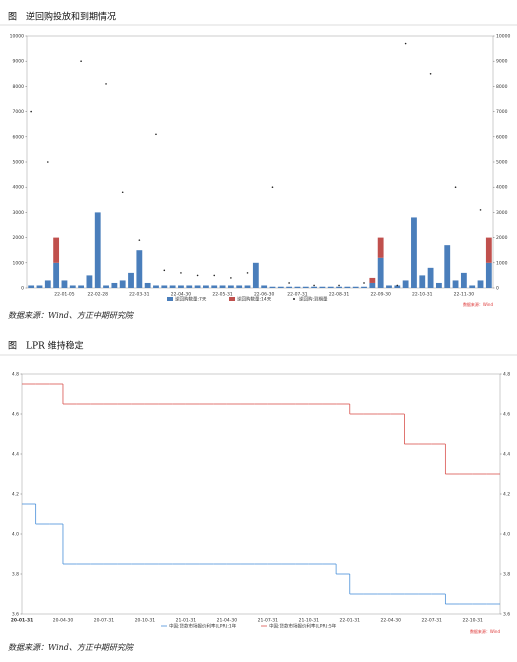 Image resolution: width=517 pixels, height=662 pixels. Describe the element at coordinates (227, 621) in the screenshot. I see `x-tick-label: 21-04-30` at that location.